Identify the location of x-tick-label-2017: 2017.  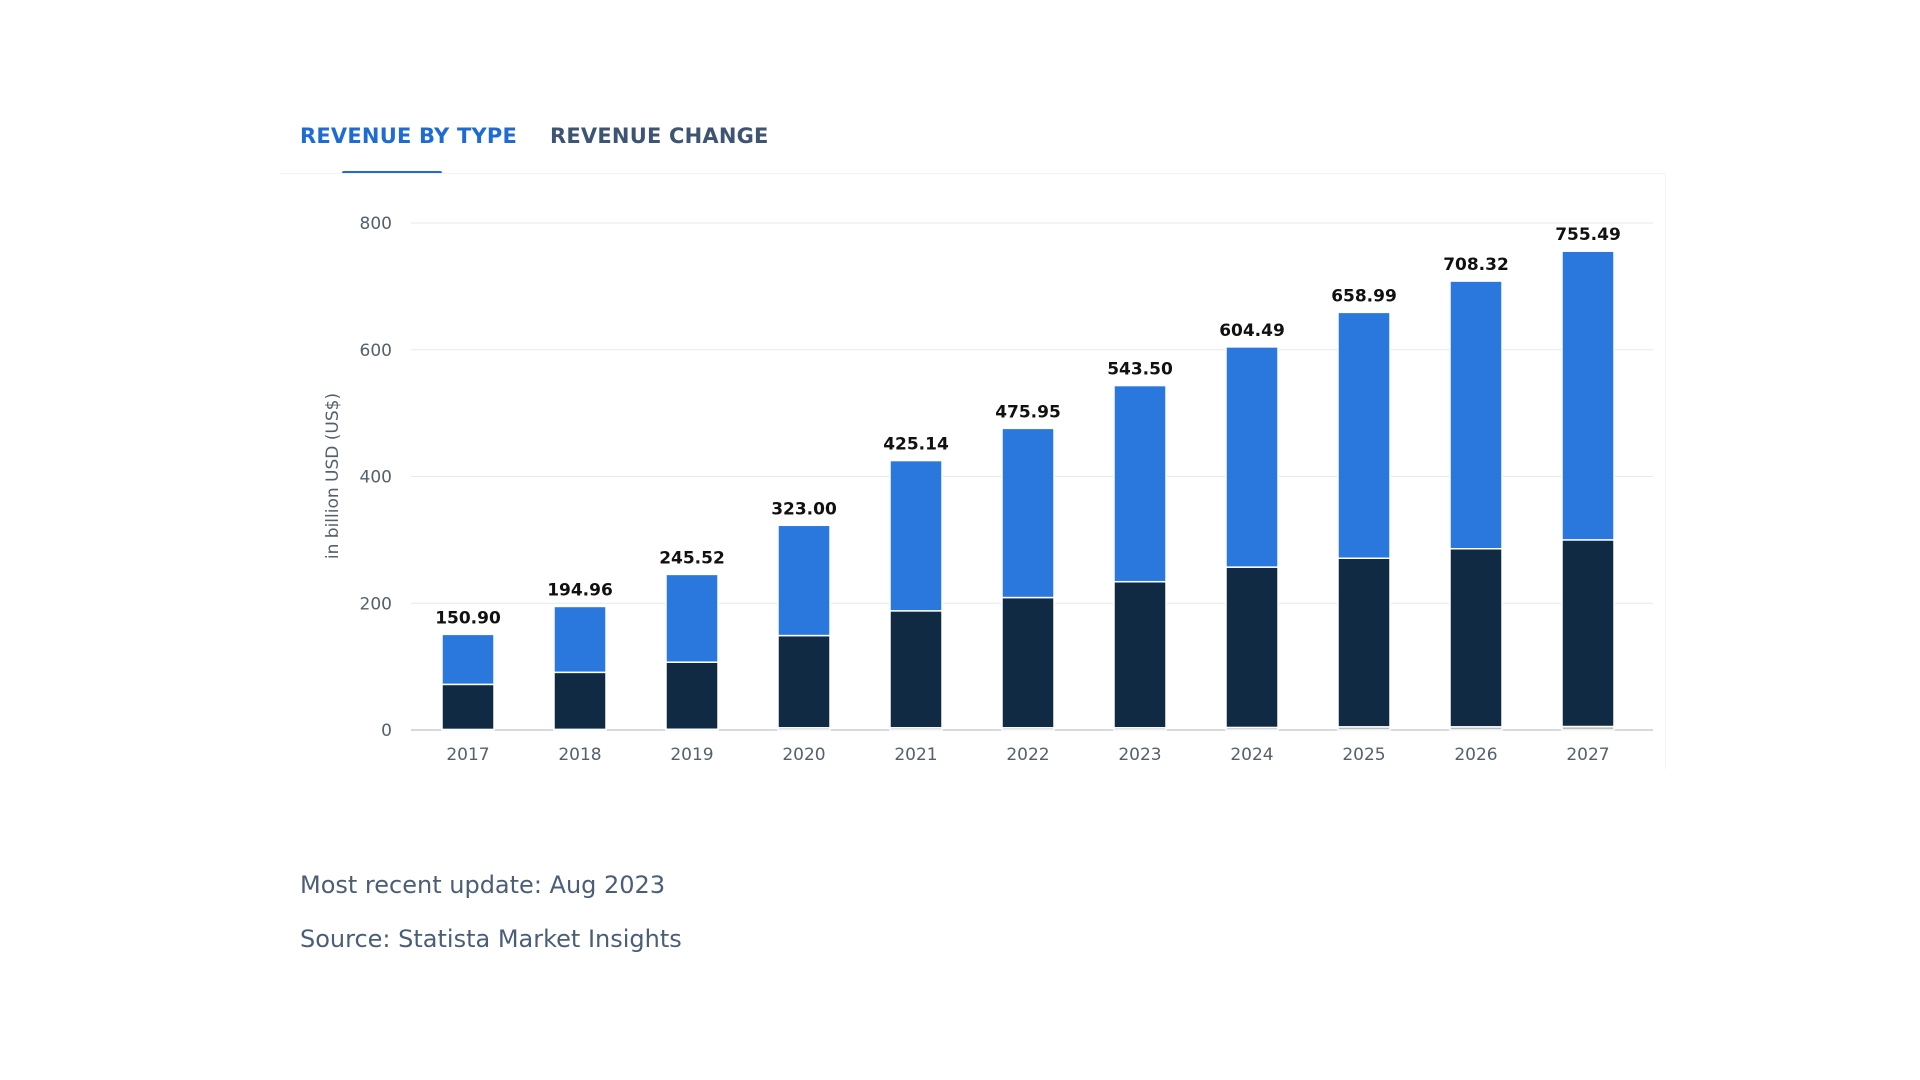
(467, 755).